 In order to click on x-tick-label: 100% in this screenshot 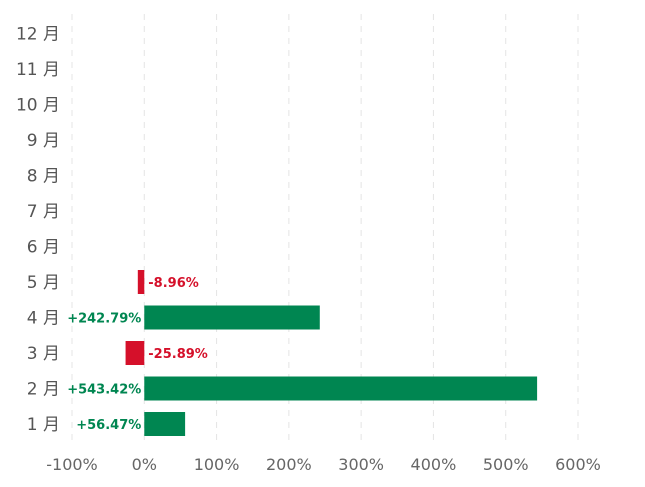, I will do `click(217, 464)`.